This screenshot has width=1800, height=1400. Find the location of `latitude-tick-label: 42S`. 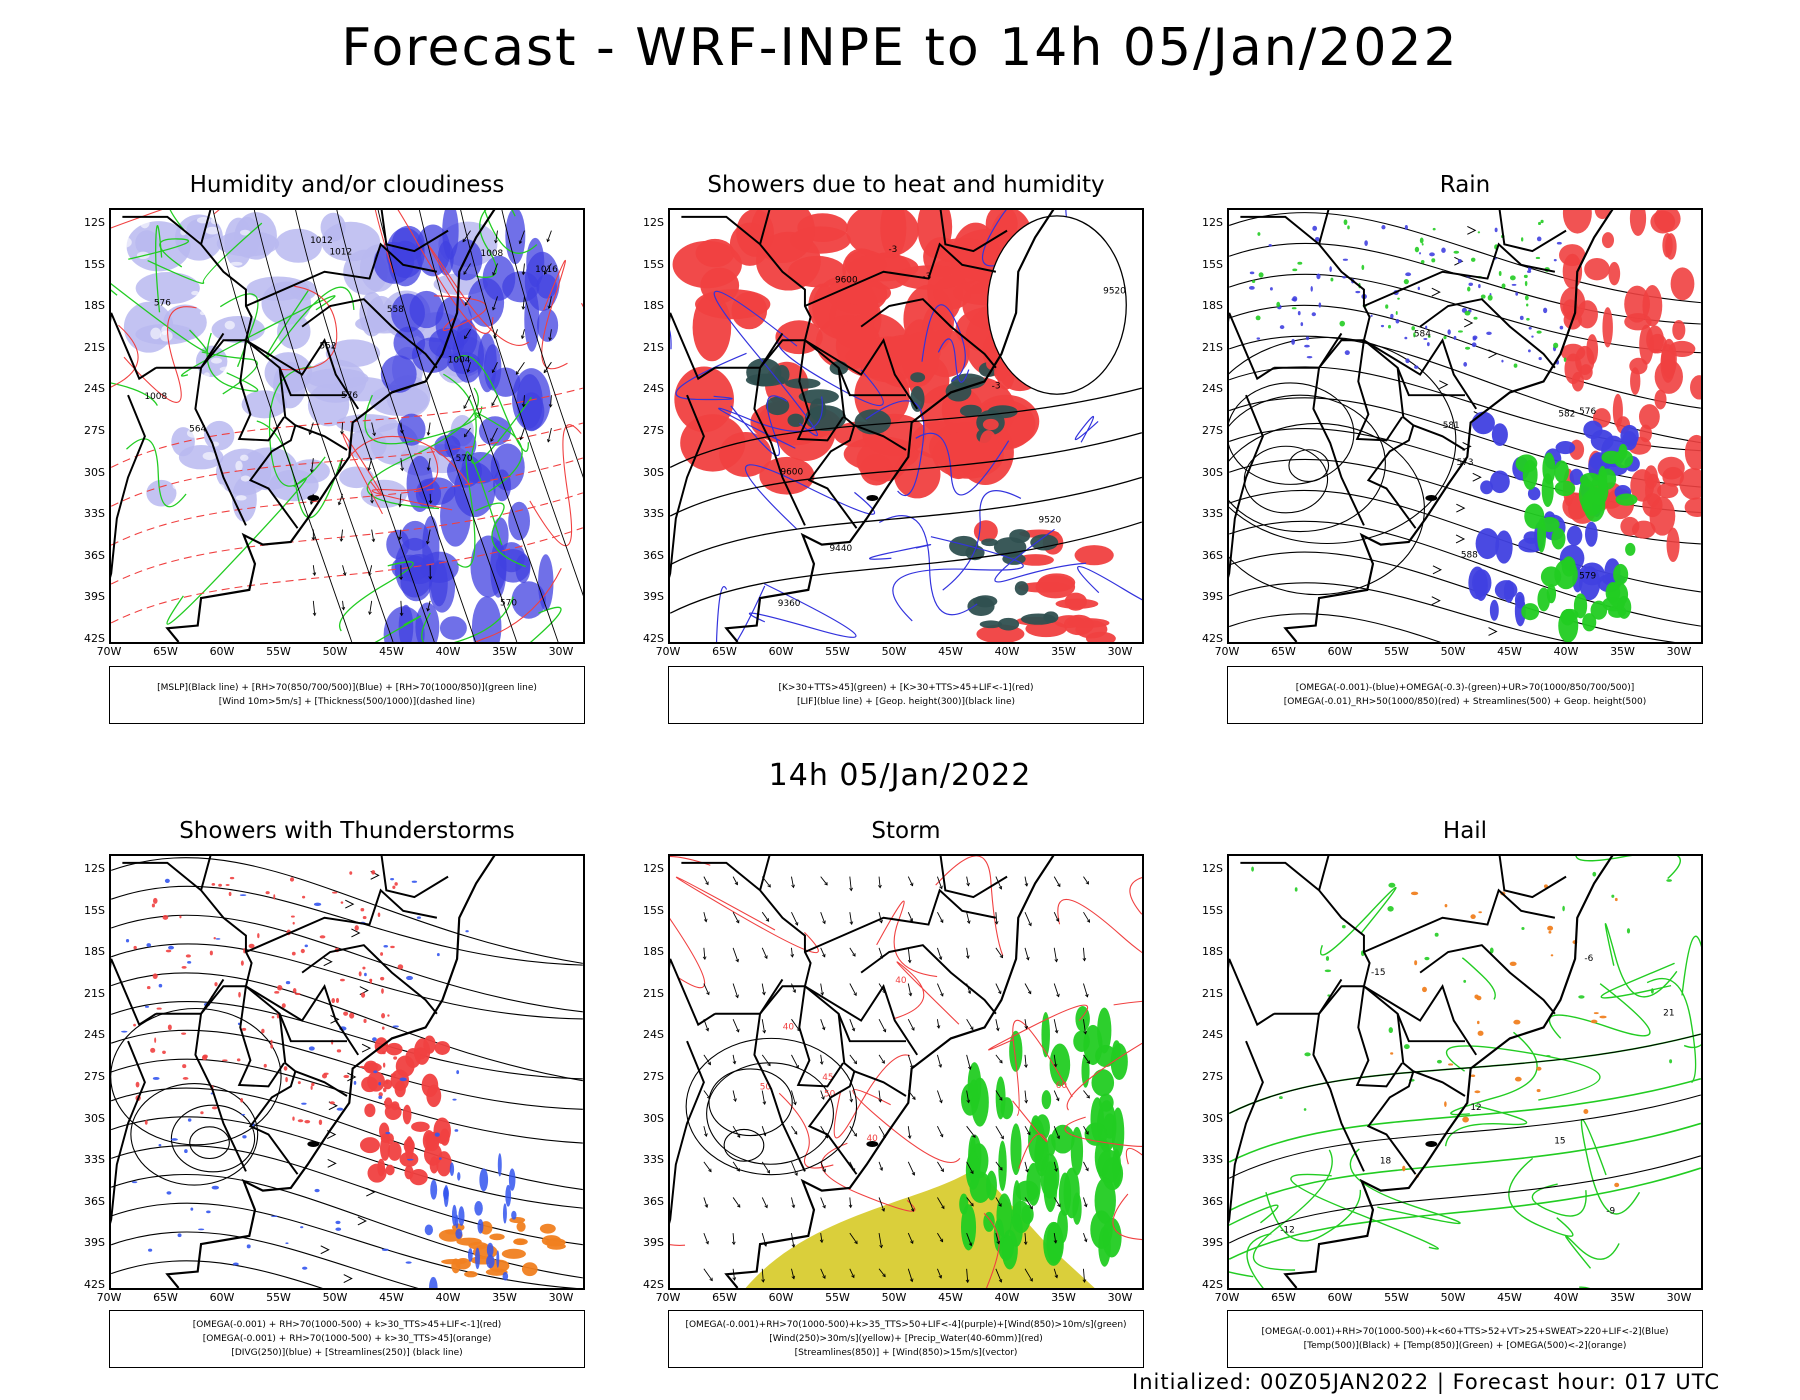

latitude-tick-label: 42S is located at coordinates (653, 1284).